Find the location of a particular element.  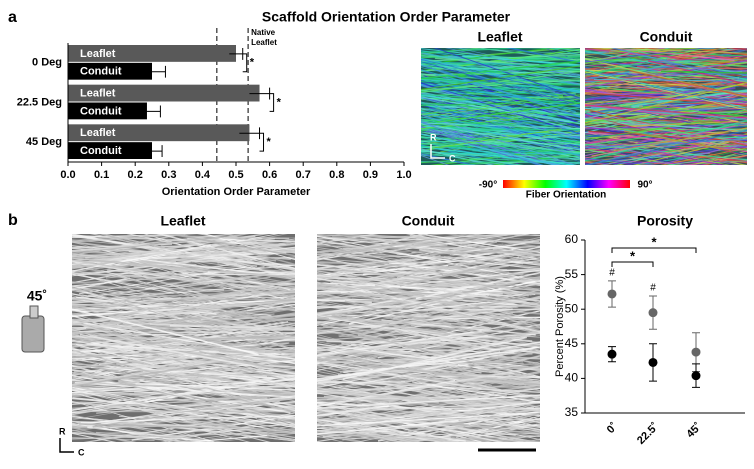

error-bar is located at coordinates (152, 71).